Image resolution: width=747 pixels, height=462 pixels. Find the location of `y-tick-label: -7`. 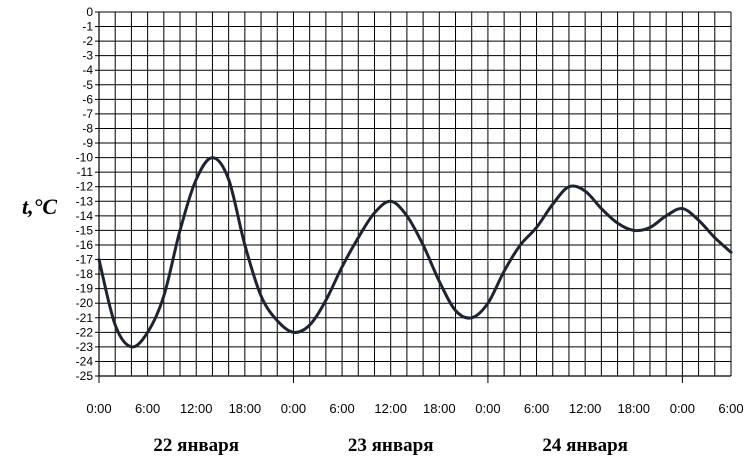

y-tick-label: -7 is located at coordinates (87, 114).